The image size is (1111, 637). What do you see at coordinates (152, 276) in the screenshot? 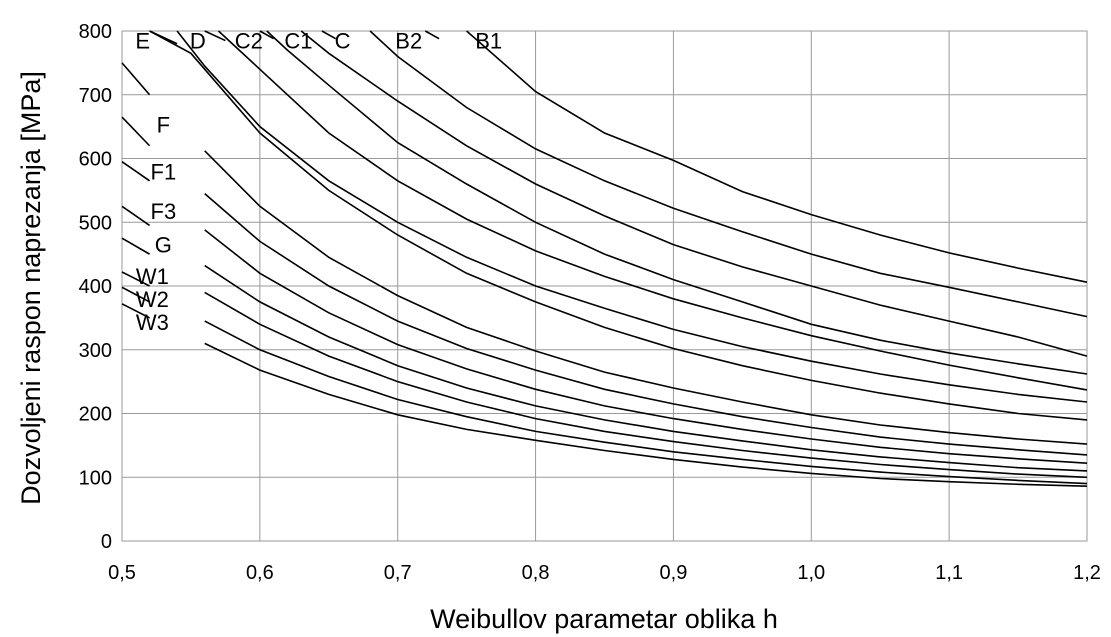
I see `series-label-w1: W1` at bounding box center [152, 276].